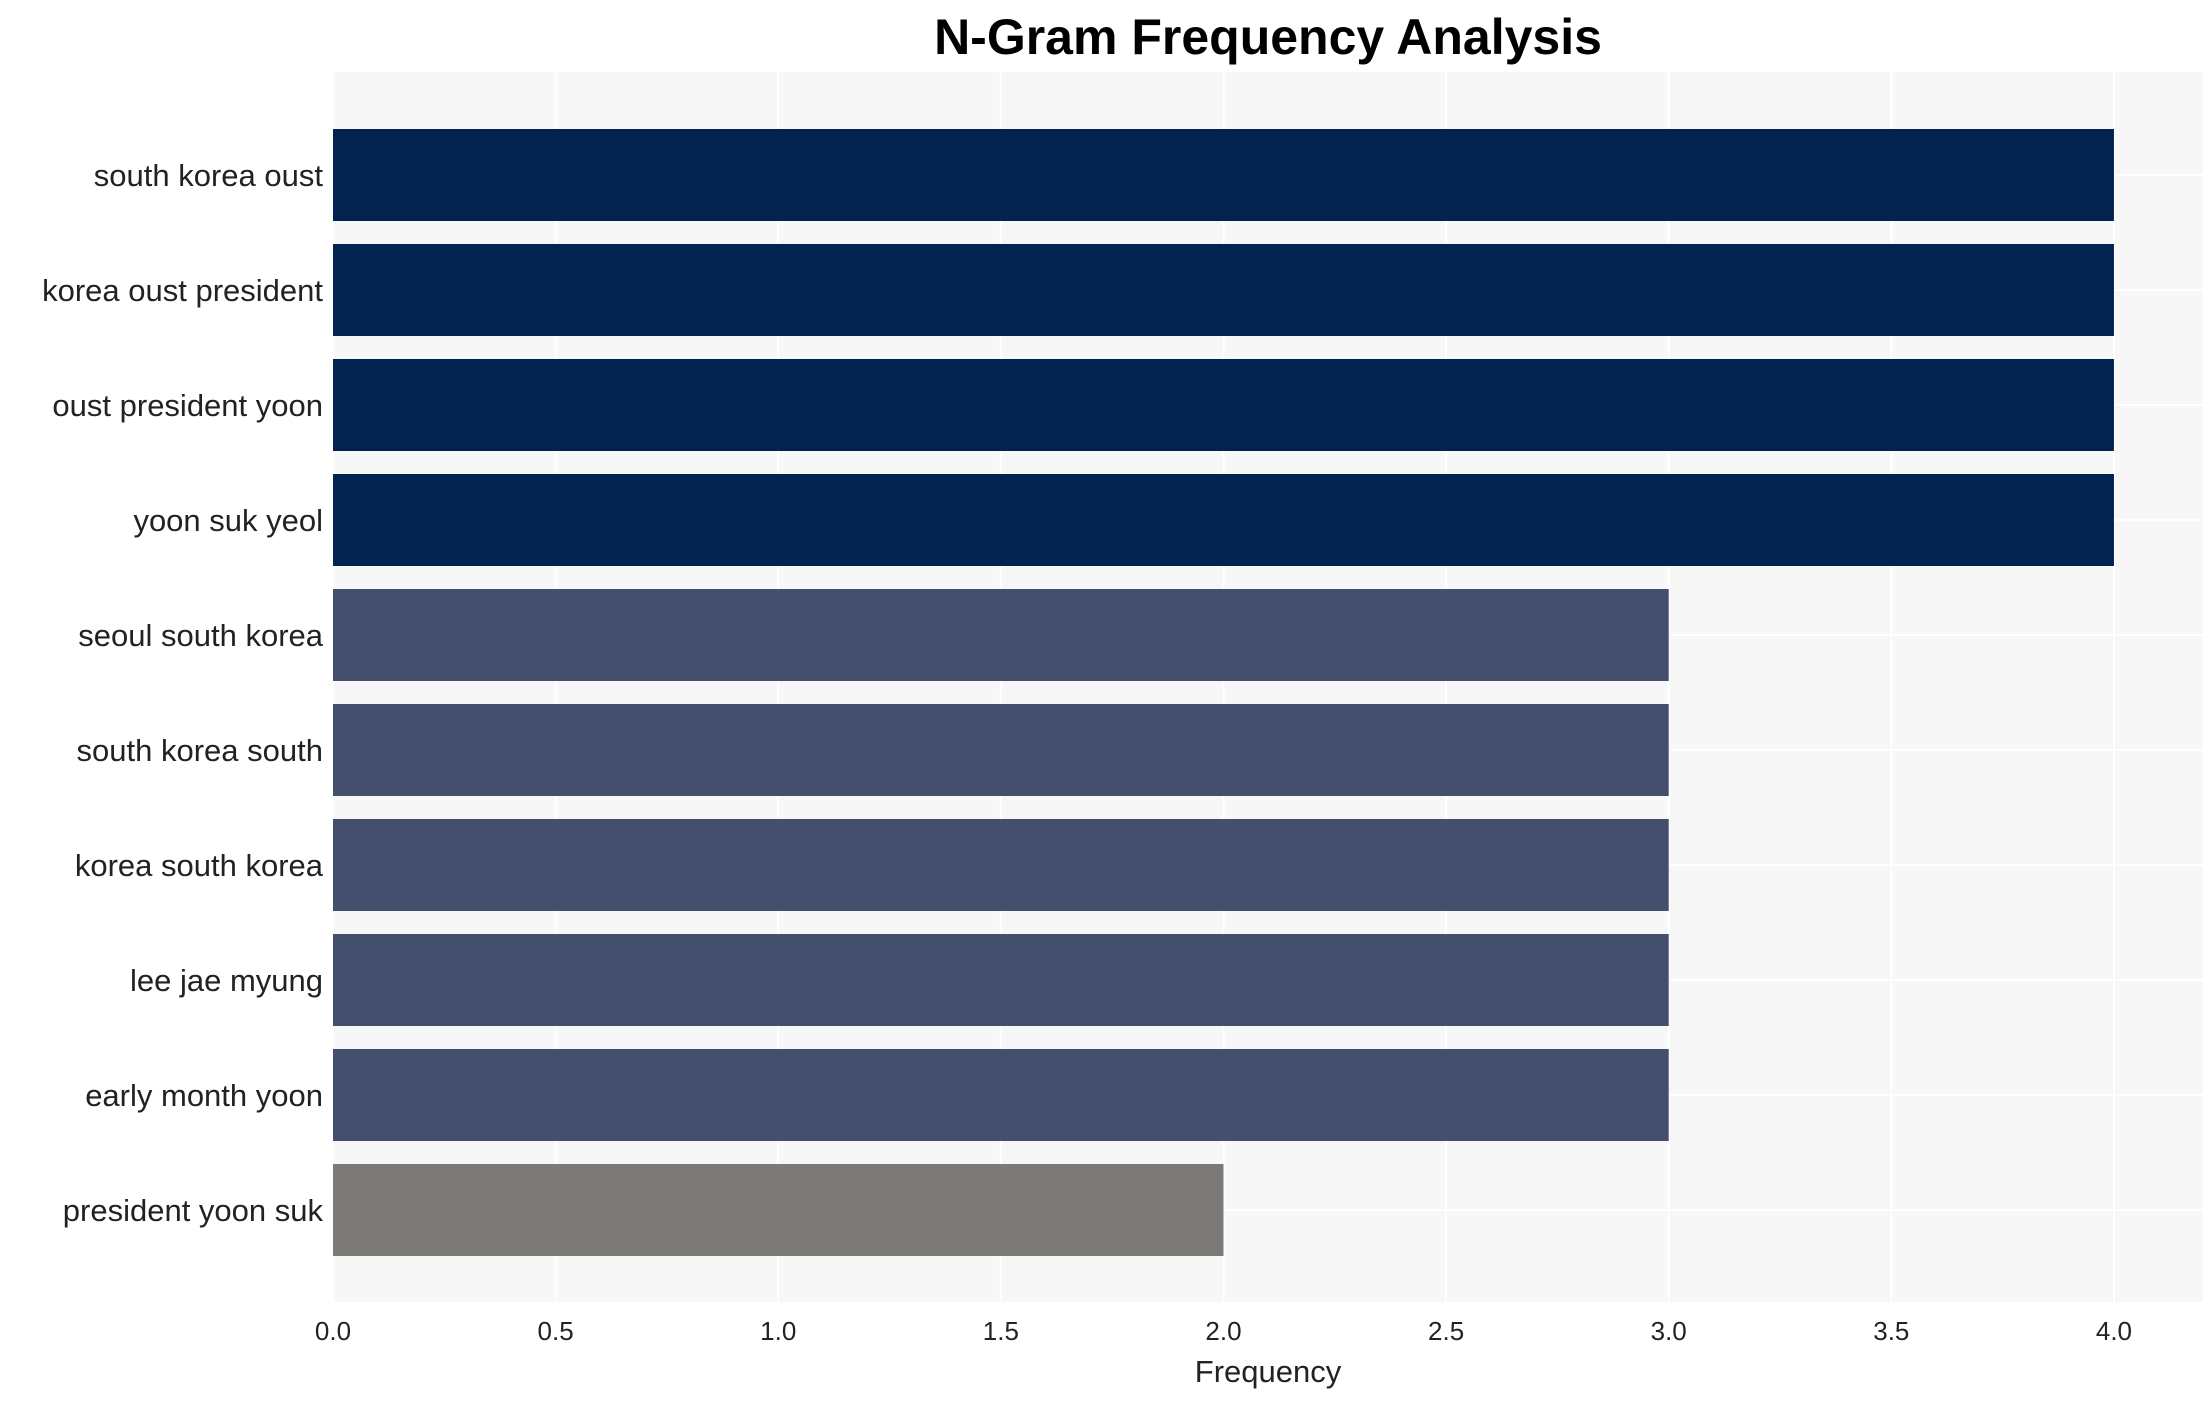 This screenshot has height=1402, width=2211. Describe the element at coordinates (1001, 750) in the screenshot. I see `bar-south-korea-south` at that location.